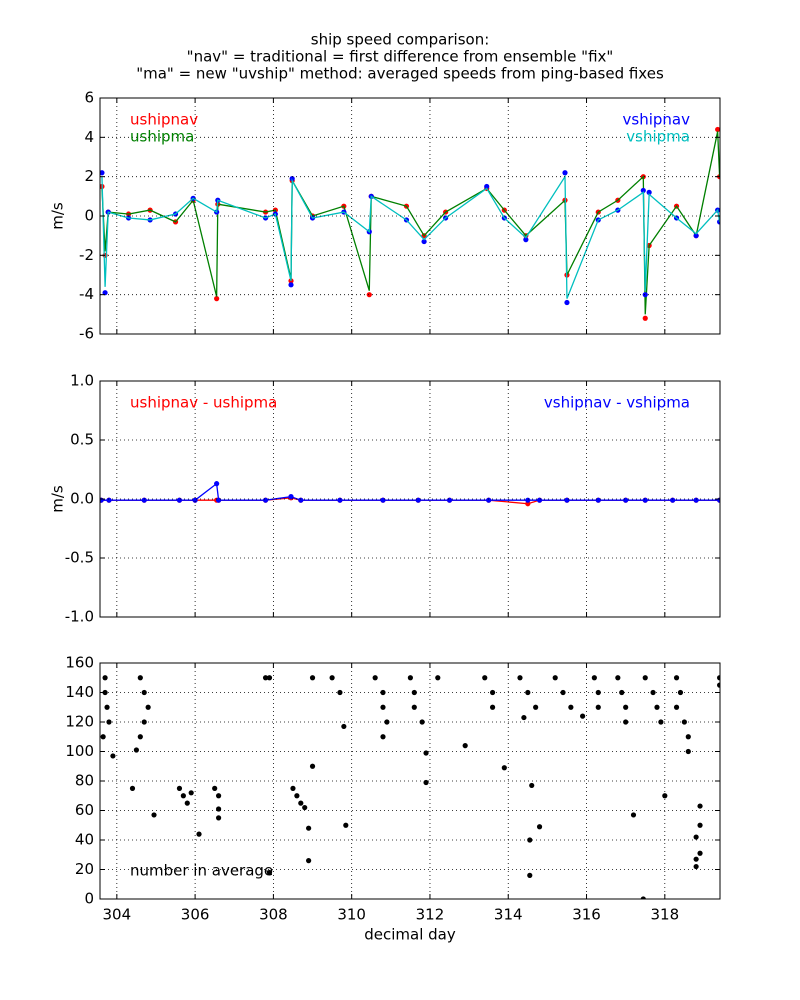 Image resolution: width=800 pixels, height=1000 pixels. I want to click on x-tick-label: 308, so click(273, 915).